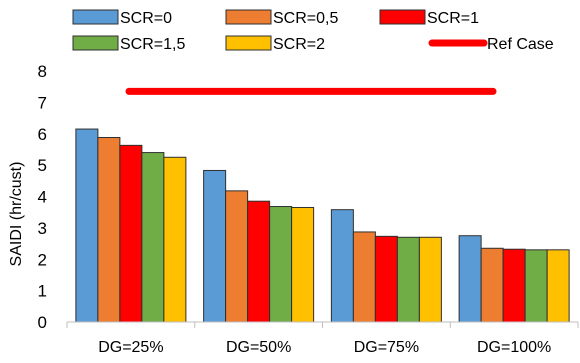 This screenshot has width=580, height=363. What do you see at coordinates (408, 279) in the screenshot?
I see `bar-SCR=1,5-DG=75%` at bounding box center [408, 279].